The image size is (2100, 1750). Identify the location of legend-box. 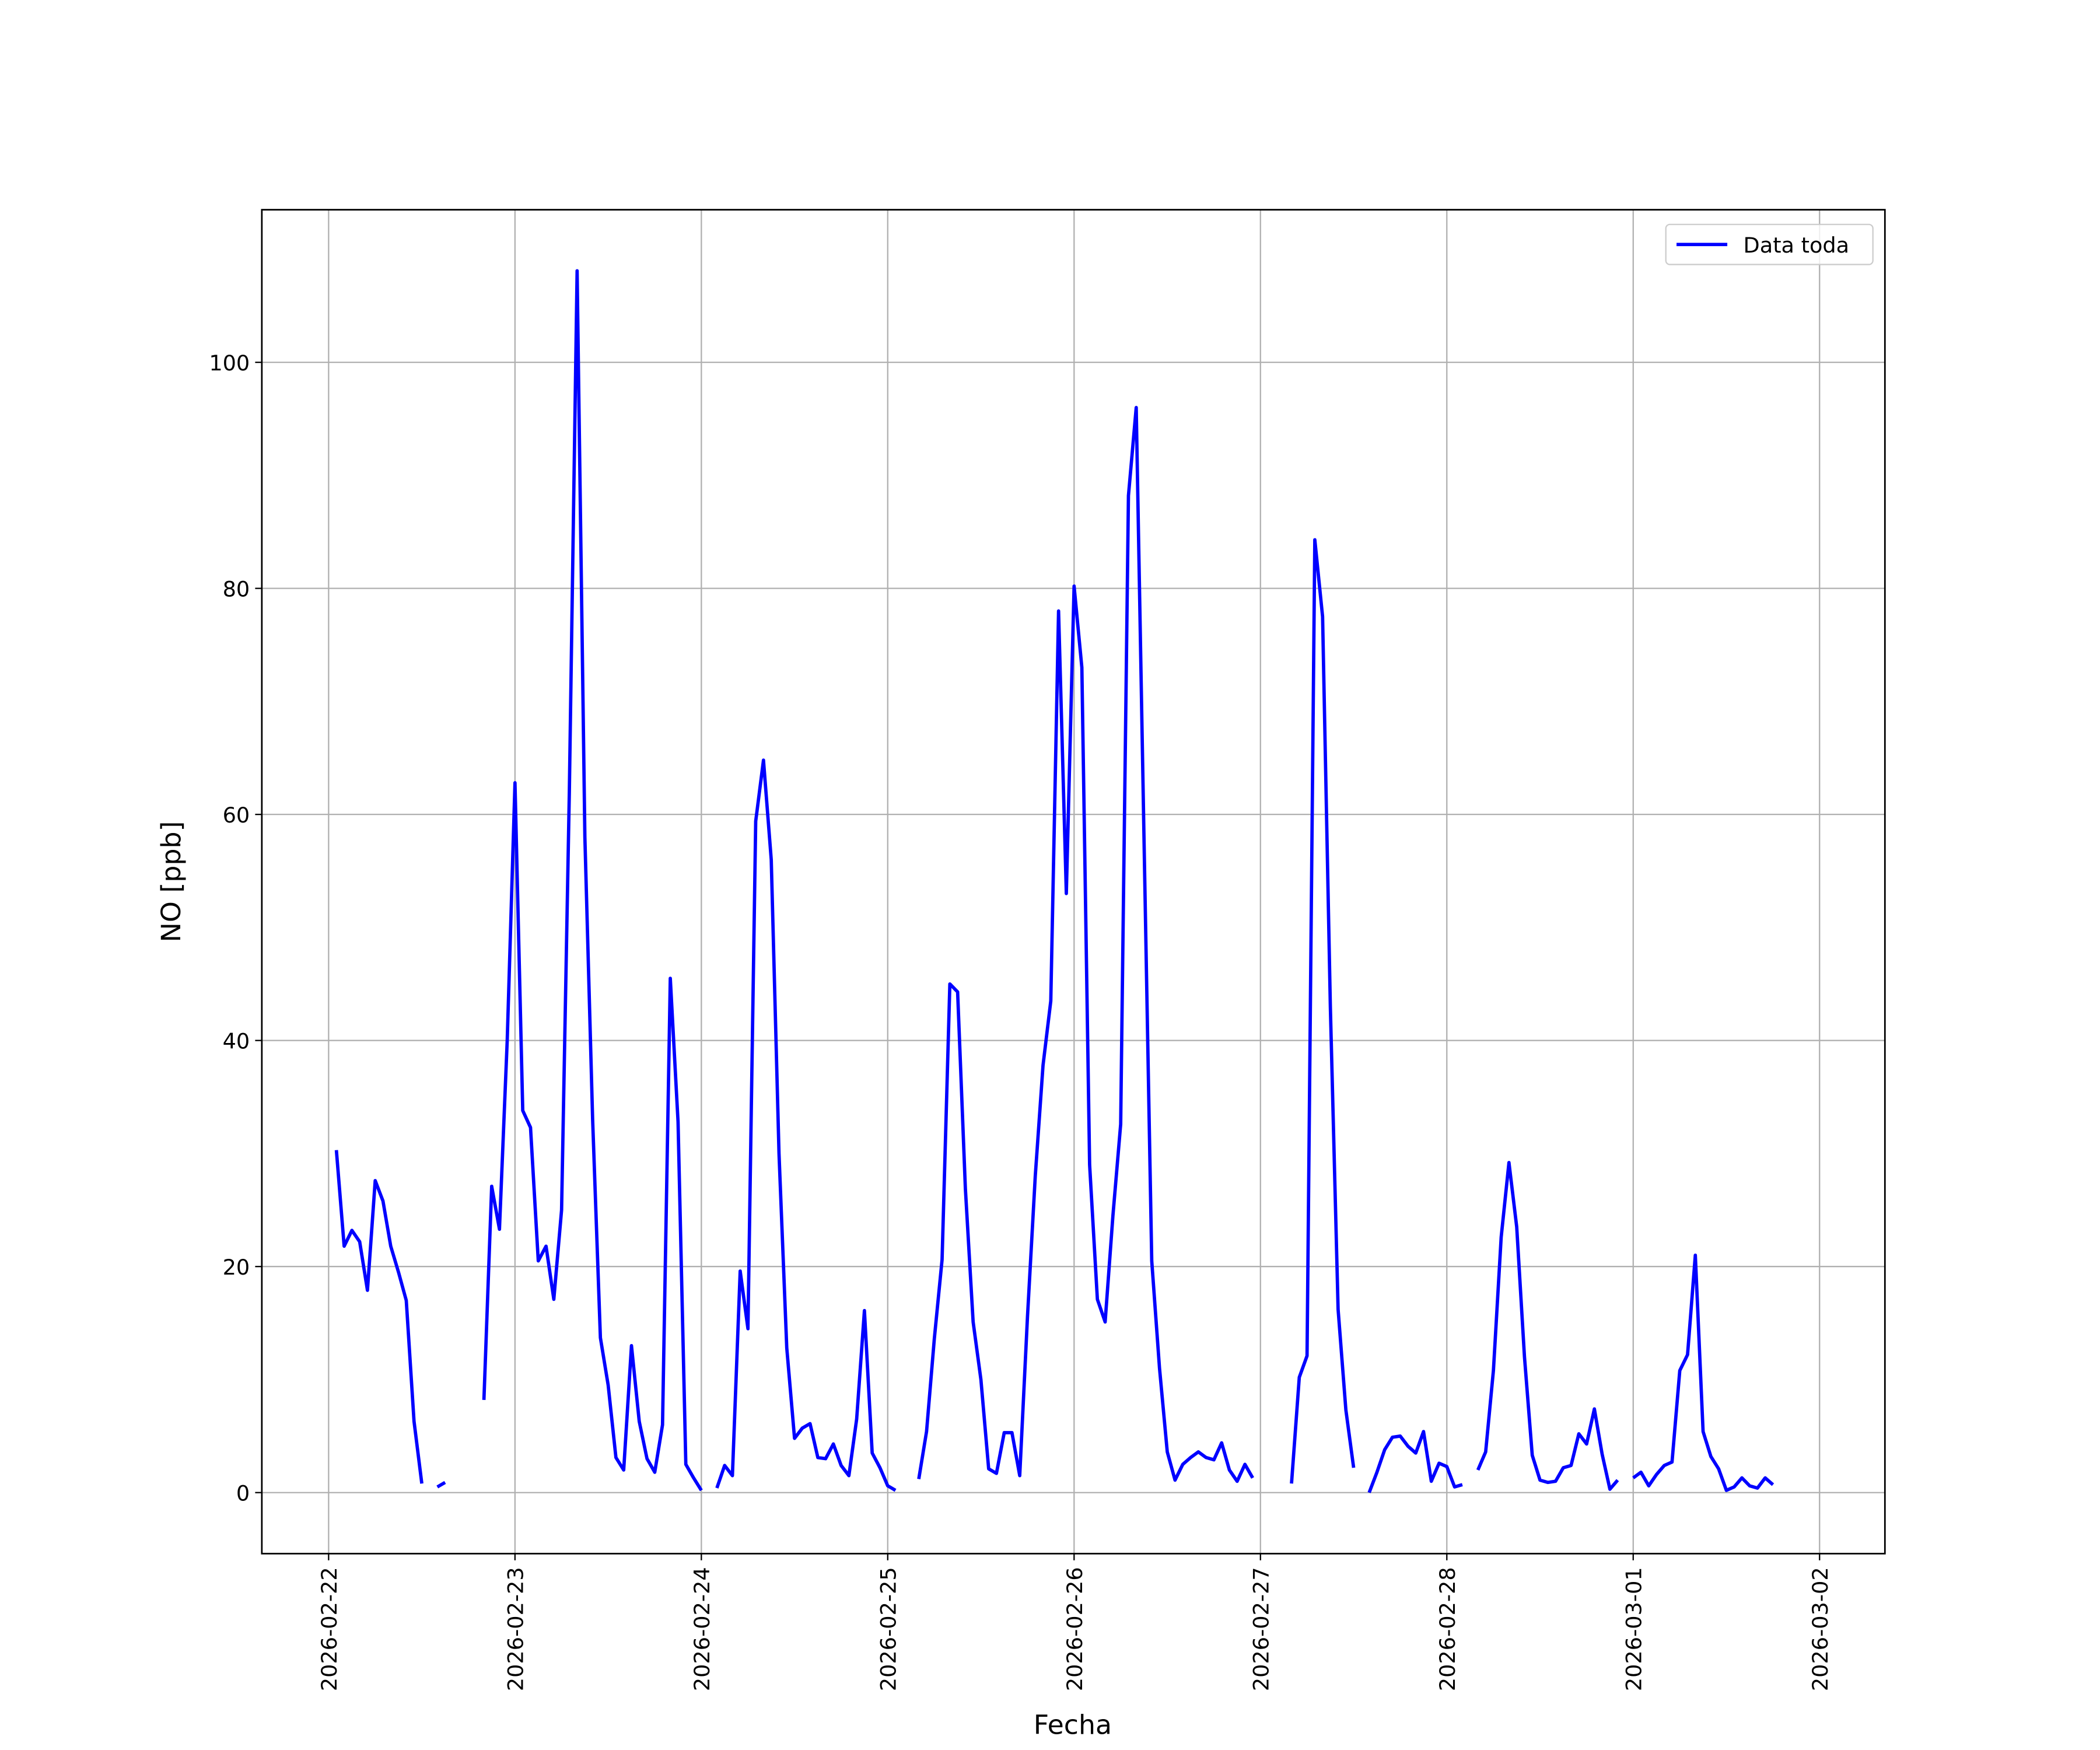
(1769, 244).